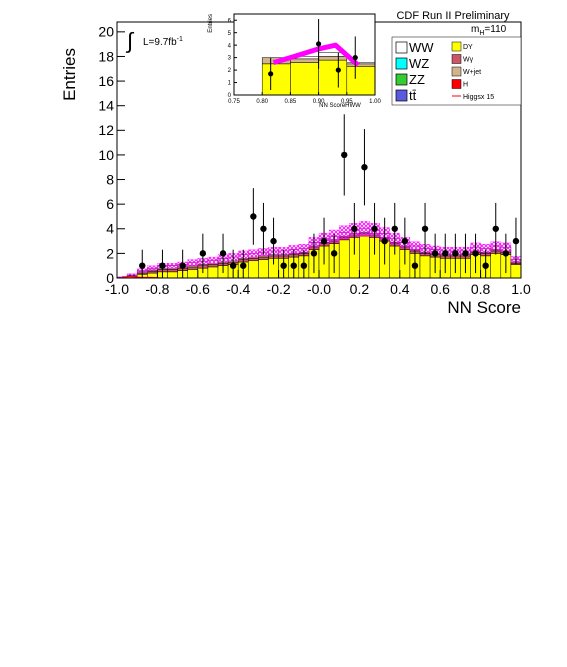  Describe the element at coordinates (234, 102) in the screenshot. I see `x-tick-label: 0.75` at that location.